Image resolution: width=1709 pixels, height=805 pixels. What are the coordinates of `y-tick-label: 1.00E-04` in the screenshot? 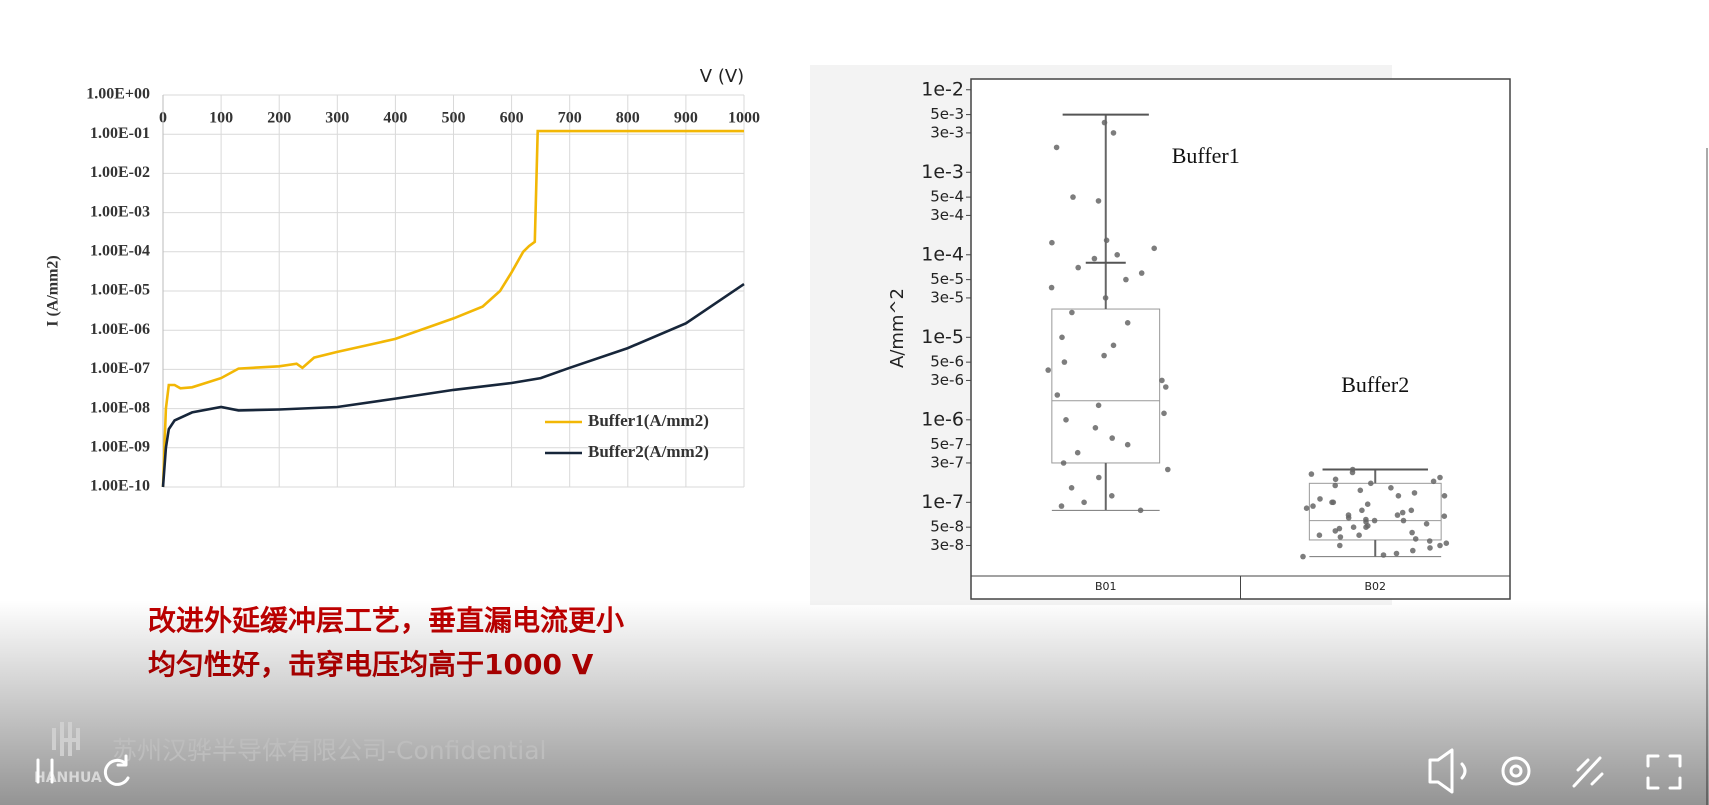 It's located at (120, 250).